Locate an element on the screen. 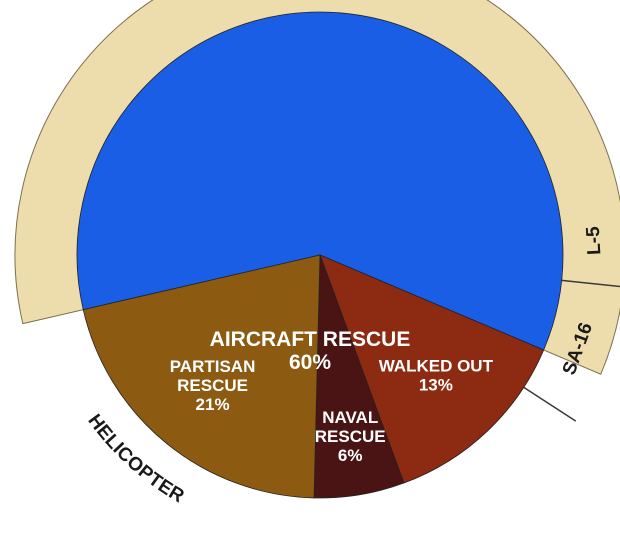 Image resolution: width=620 pixels, height=560 pixels. slice-label-walked-out-0: WALKED OUT is located at coordinates (436, 366).